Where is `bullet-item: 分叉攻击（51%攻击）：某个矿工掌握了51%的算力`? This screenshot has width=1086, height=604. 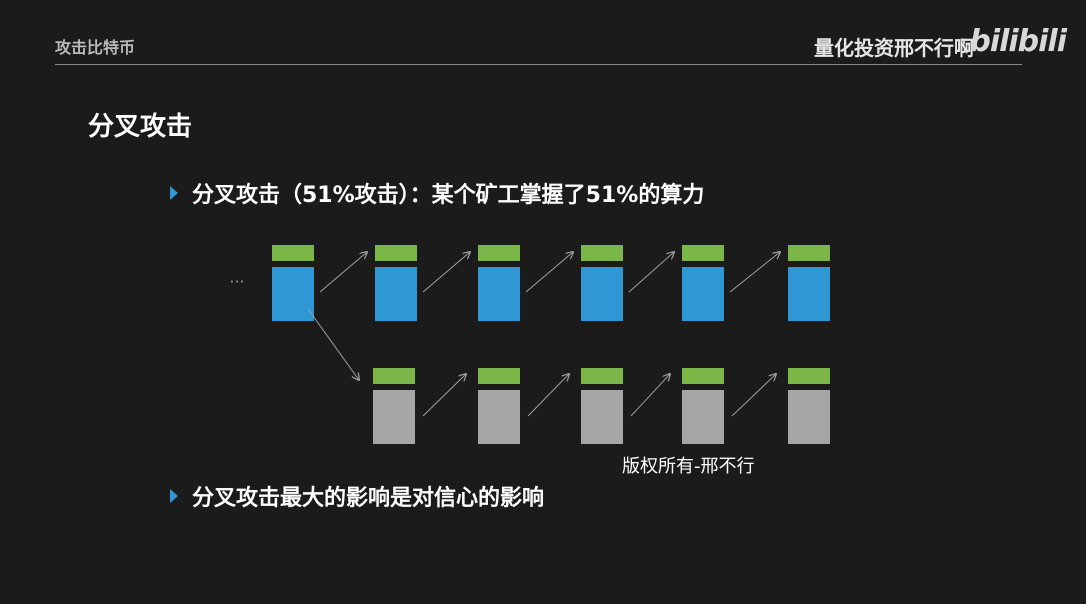
bullet-item: 分叉攻击（51%攻击）：某个矿工掌握了51%的算力 is located at coordinates (437, 193).